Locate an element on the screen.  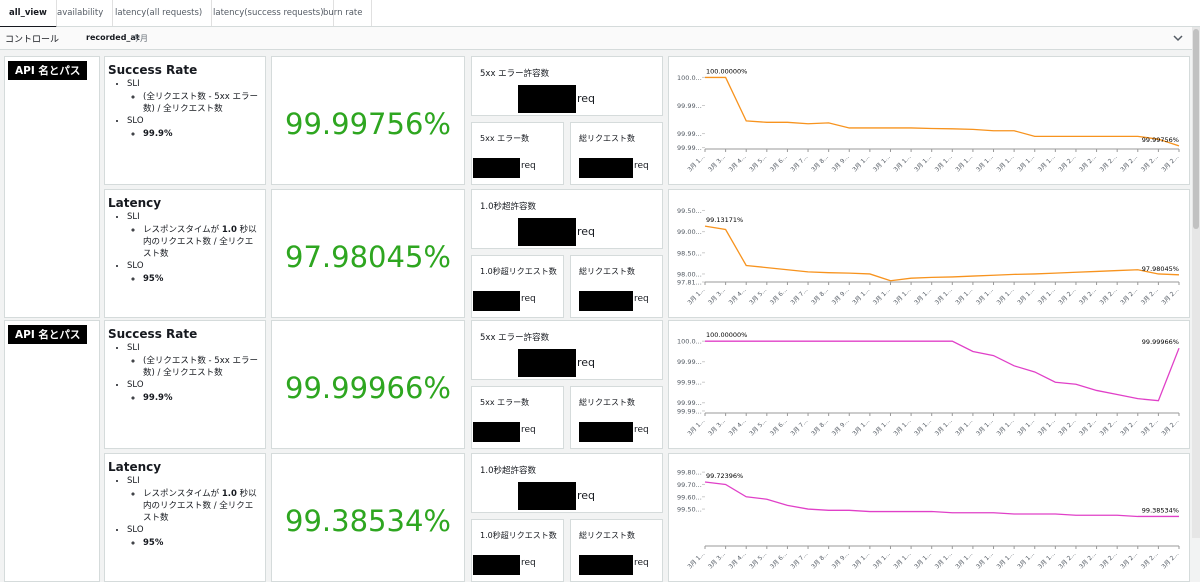
sli-sub: (全リクエスト数 - 5xx エラー数) / 全リクエスト数 is located at coordinates (194, 367).